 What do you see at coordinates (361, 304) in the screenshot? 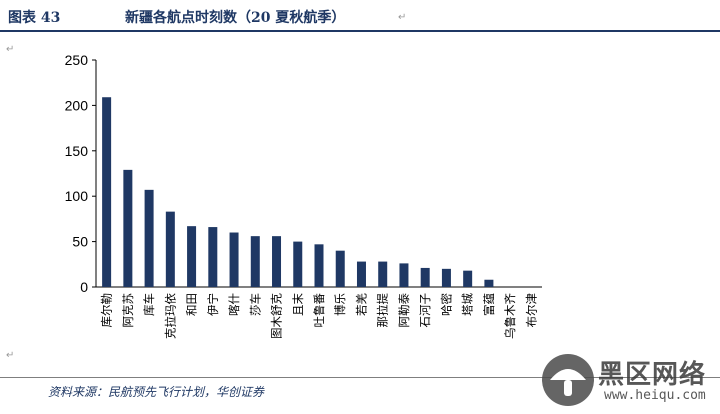
I see `x-tick-label: 若羌` at bounding box center [361, 304].